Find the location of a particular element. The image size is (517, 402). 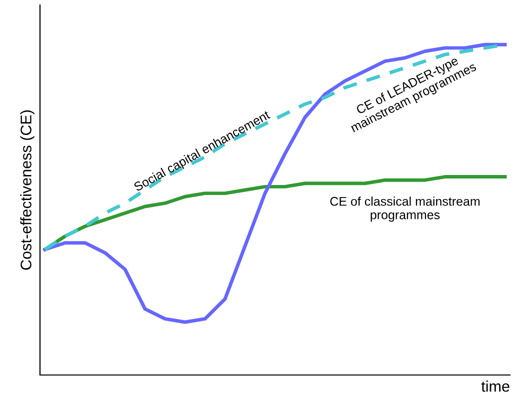

series-label: CE of classical mainstream programmes is located at coordinates (405, 209).